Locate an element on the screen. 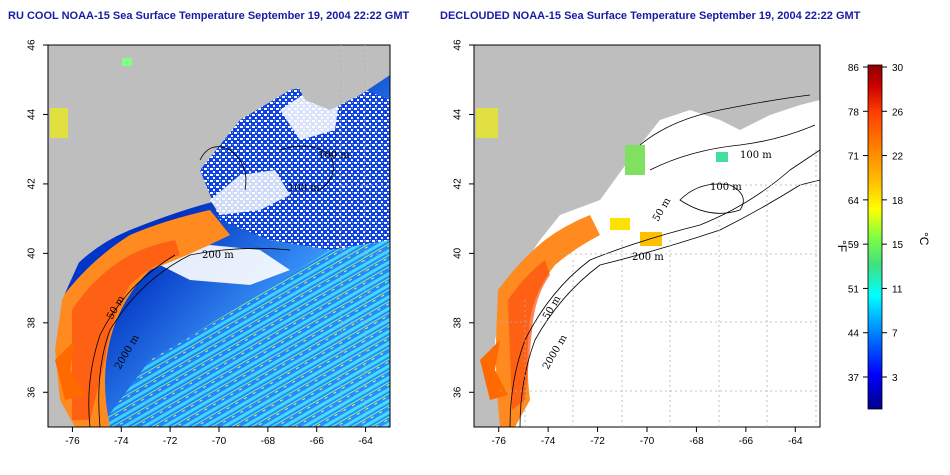 The width and height of the screenshot is (950, 475). colorbar-c-tick-label: 30 is located at coordinates (898, 68).